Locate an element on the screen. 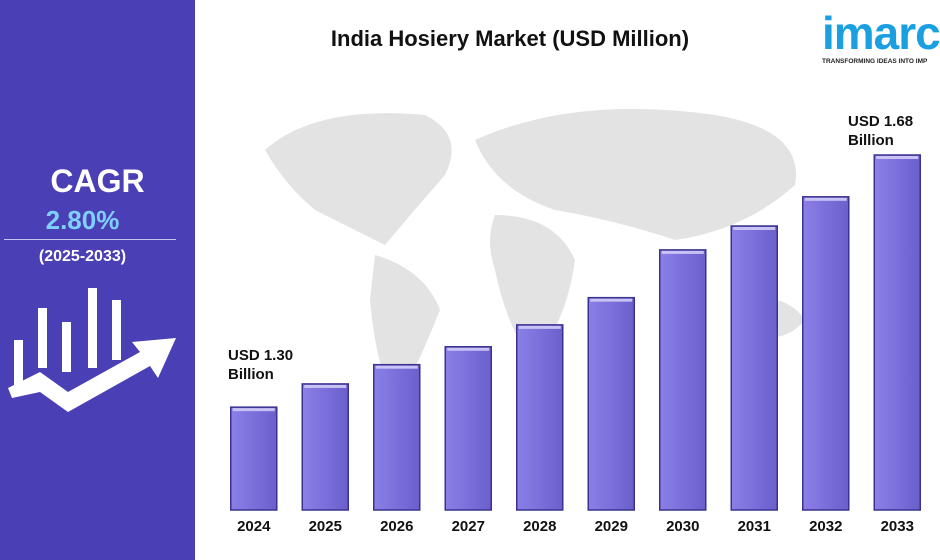 This screenshot has height=560, width=940. annotation: USD 1.68 Billion is located at coordinates (881, 131).